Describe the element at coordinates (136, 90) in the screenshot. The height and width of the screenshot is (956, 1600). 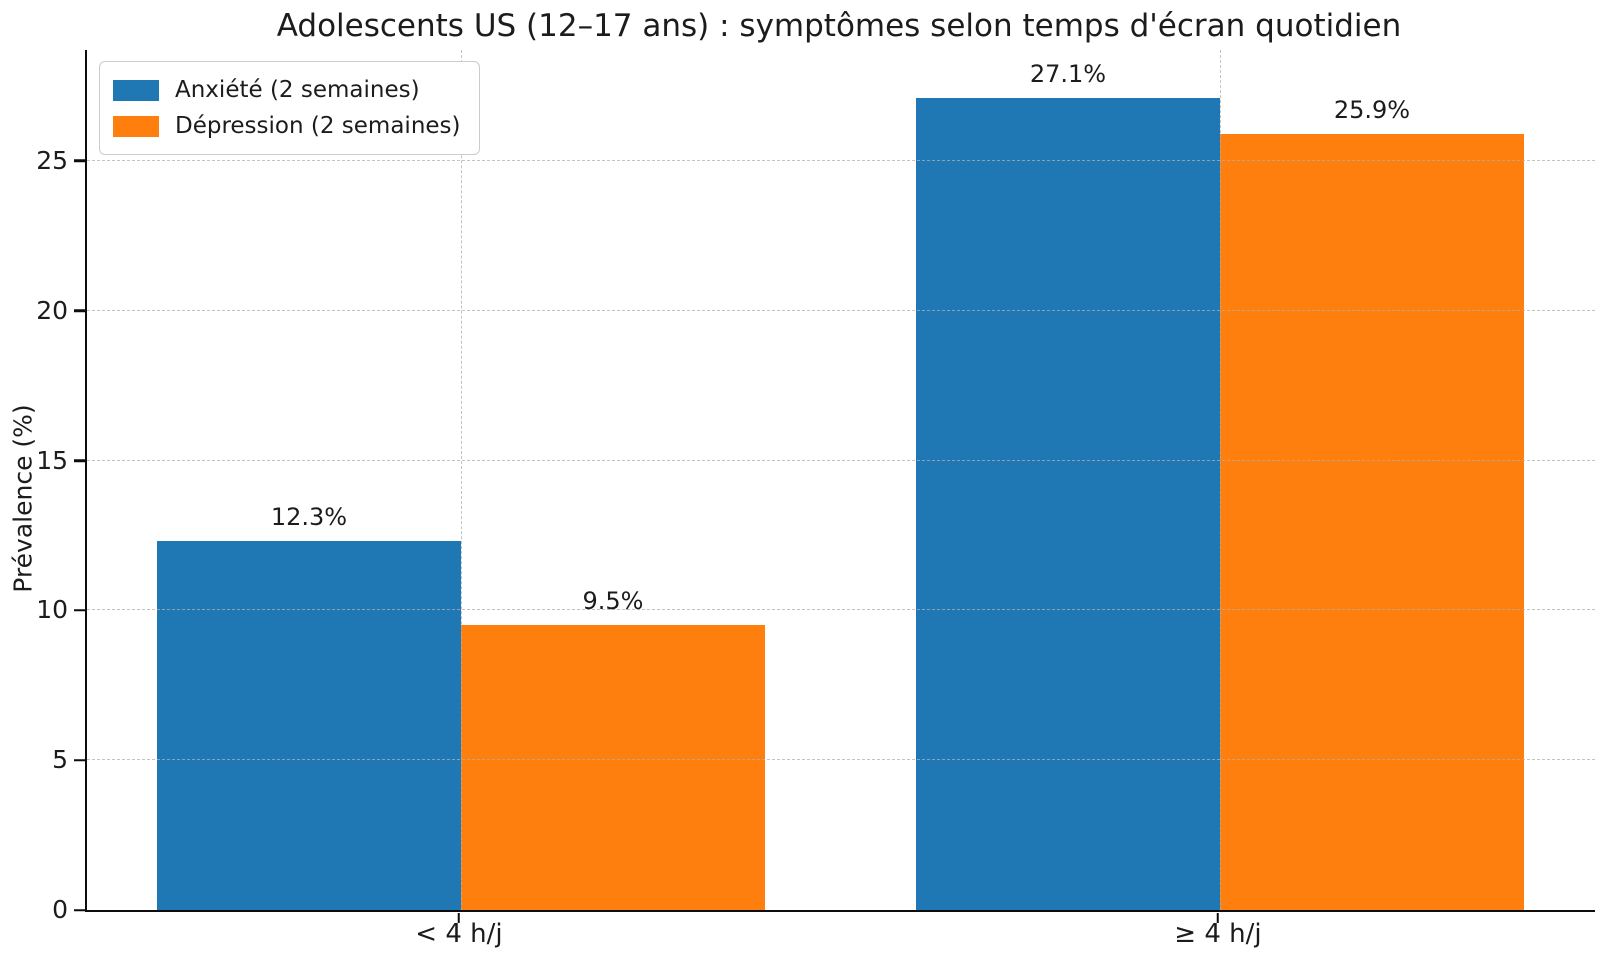
I see `legend-swatch-anxiete` at that location.